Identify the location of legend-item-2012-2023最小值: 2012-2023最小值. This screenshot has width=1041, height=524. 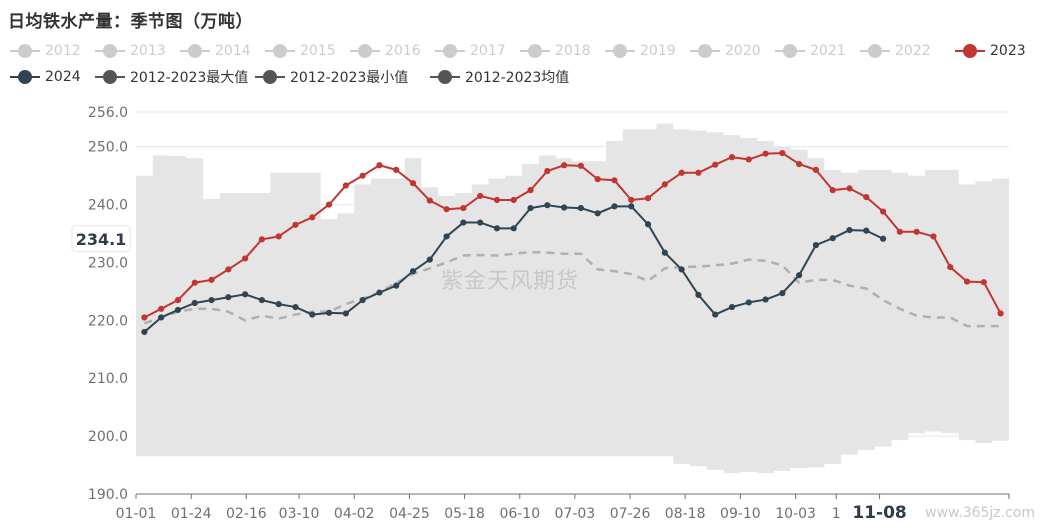
(331, 77).